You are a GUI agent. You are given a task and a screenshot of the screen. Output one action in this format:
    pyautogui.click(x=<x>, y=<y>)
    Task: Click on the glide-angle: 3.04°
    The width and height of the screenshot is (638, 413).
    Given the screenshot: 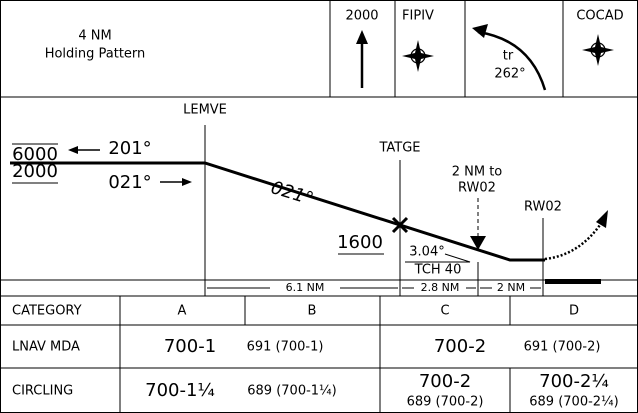 What is the action you would take?
    pyautogui.click(x=426, y=252)
    